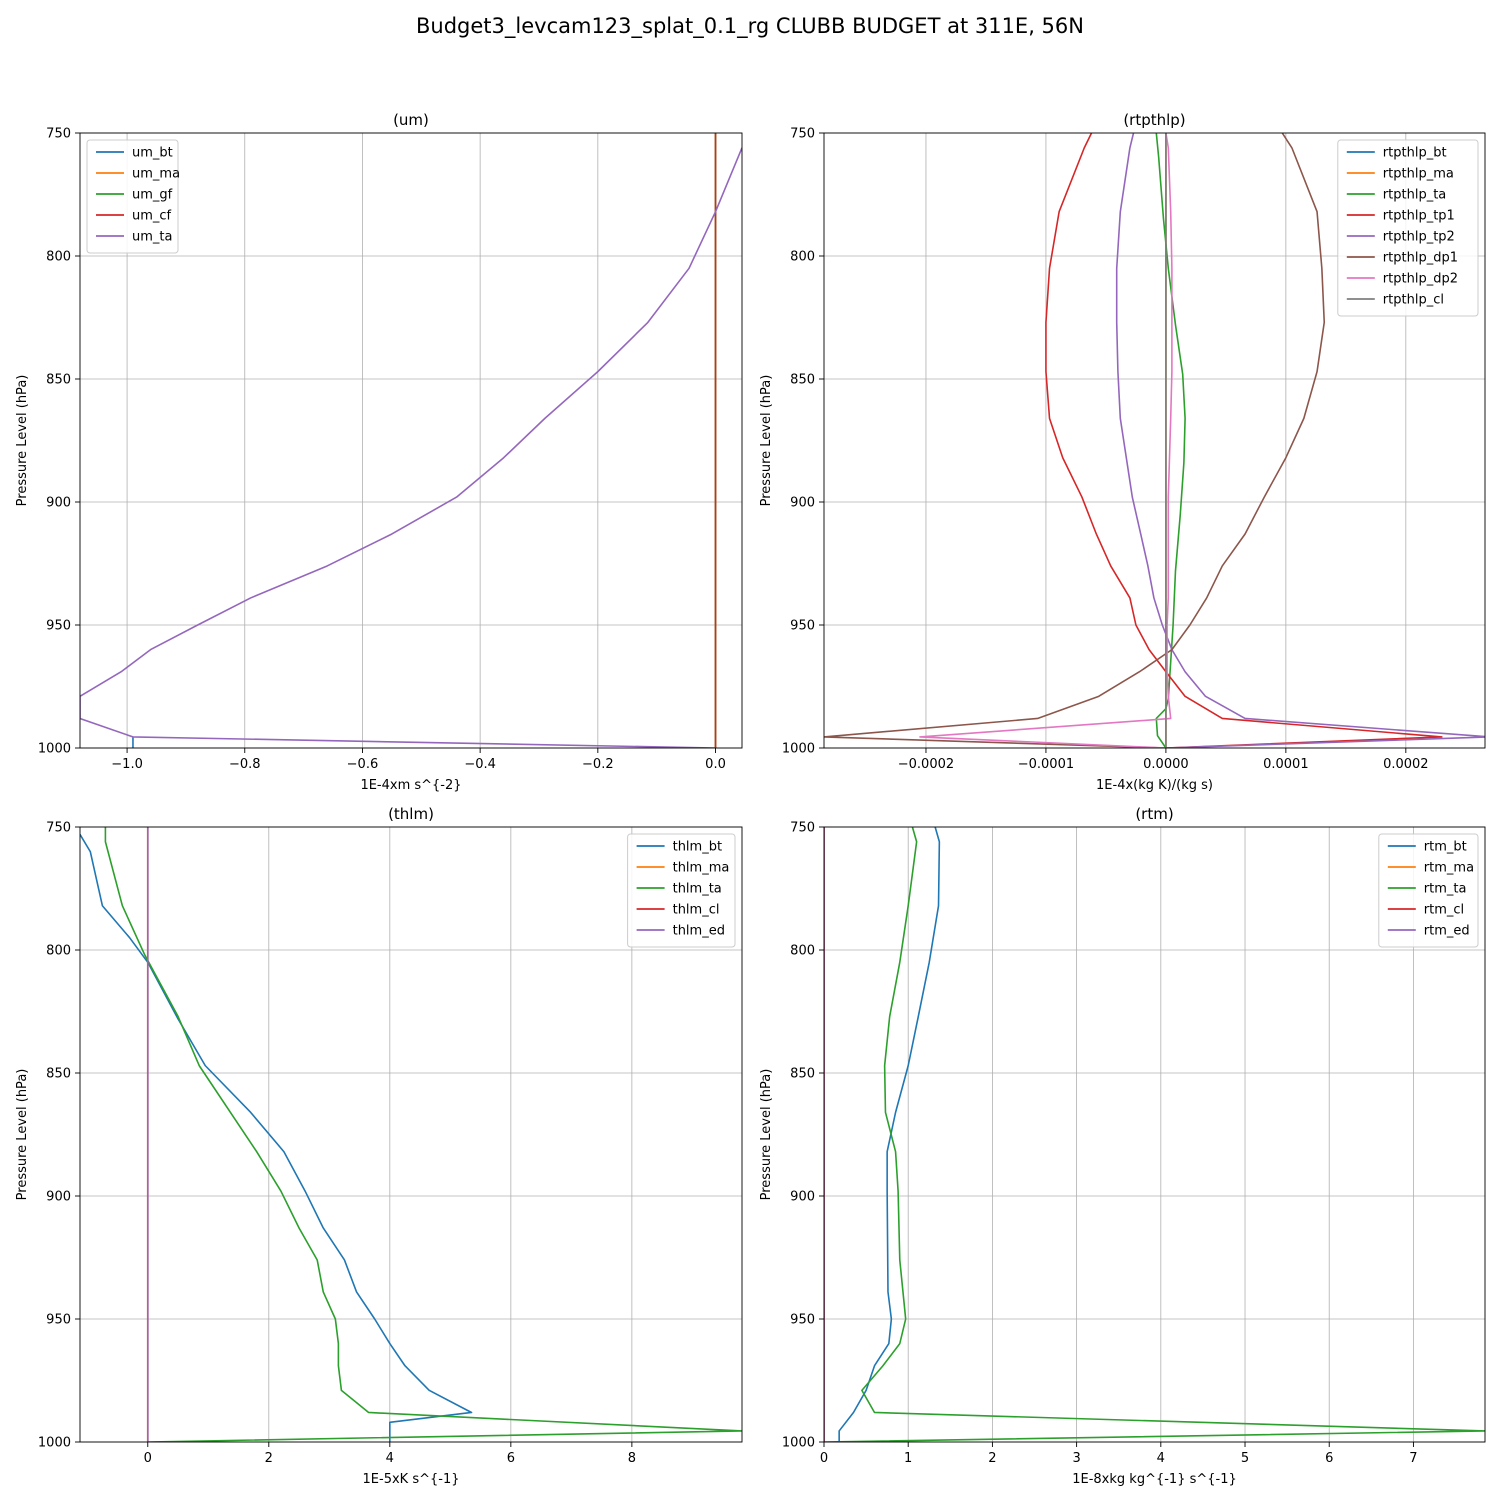 The width and height of the screenshot is (1500, 1500). What do you see at coordinates (1154, 120) in the screenshot?
I see `panel-title: (rtpthlp)` at bounding box center [1154, 120].